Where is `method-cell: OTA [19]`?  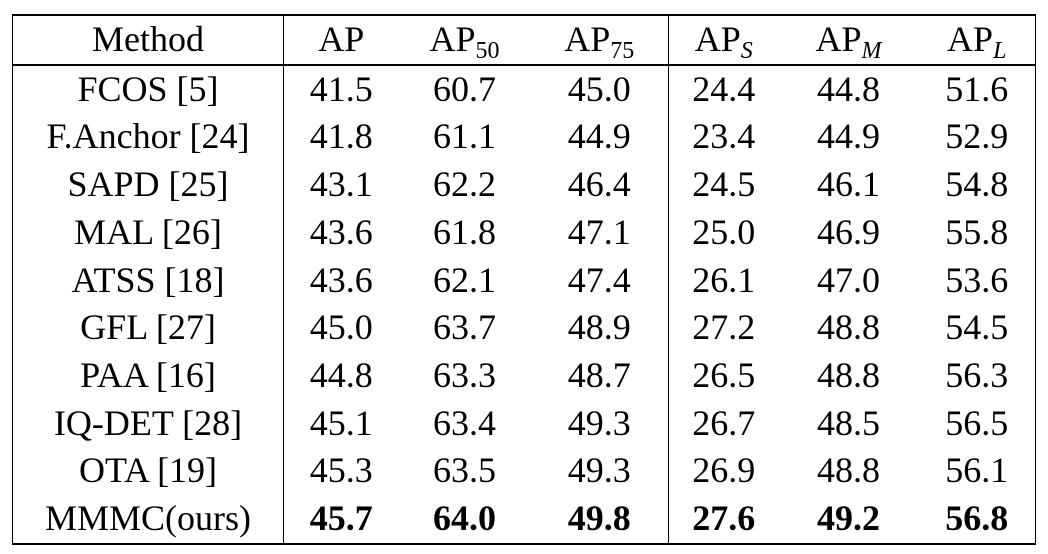
method-cell: OTA [19] is located at coordinates (148, 471).